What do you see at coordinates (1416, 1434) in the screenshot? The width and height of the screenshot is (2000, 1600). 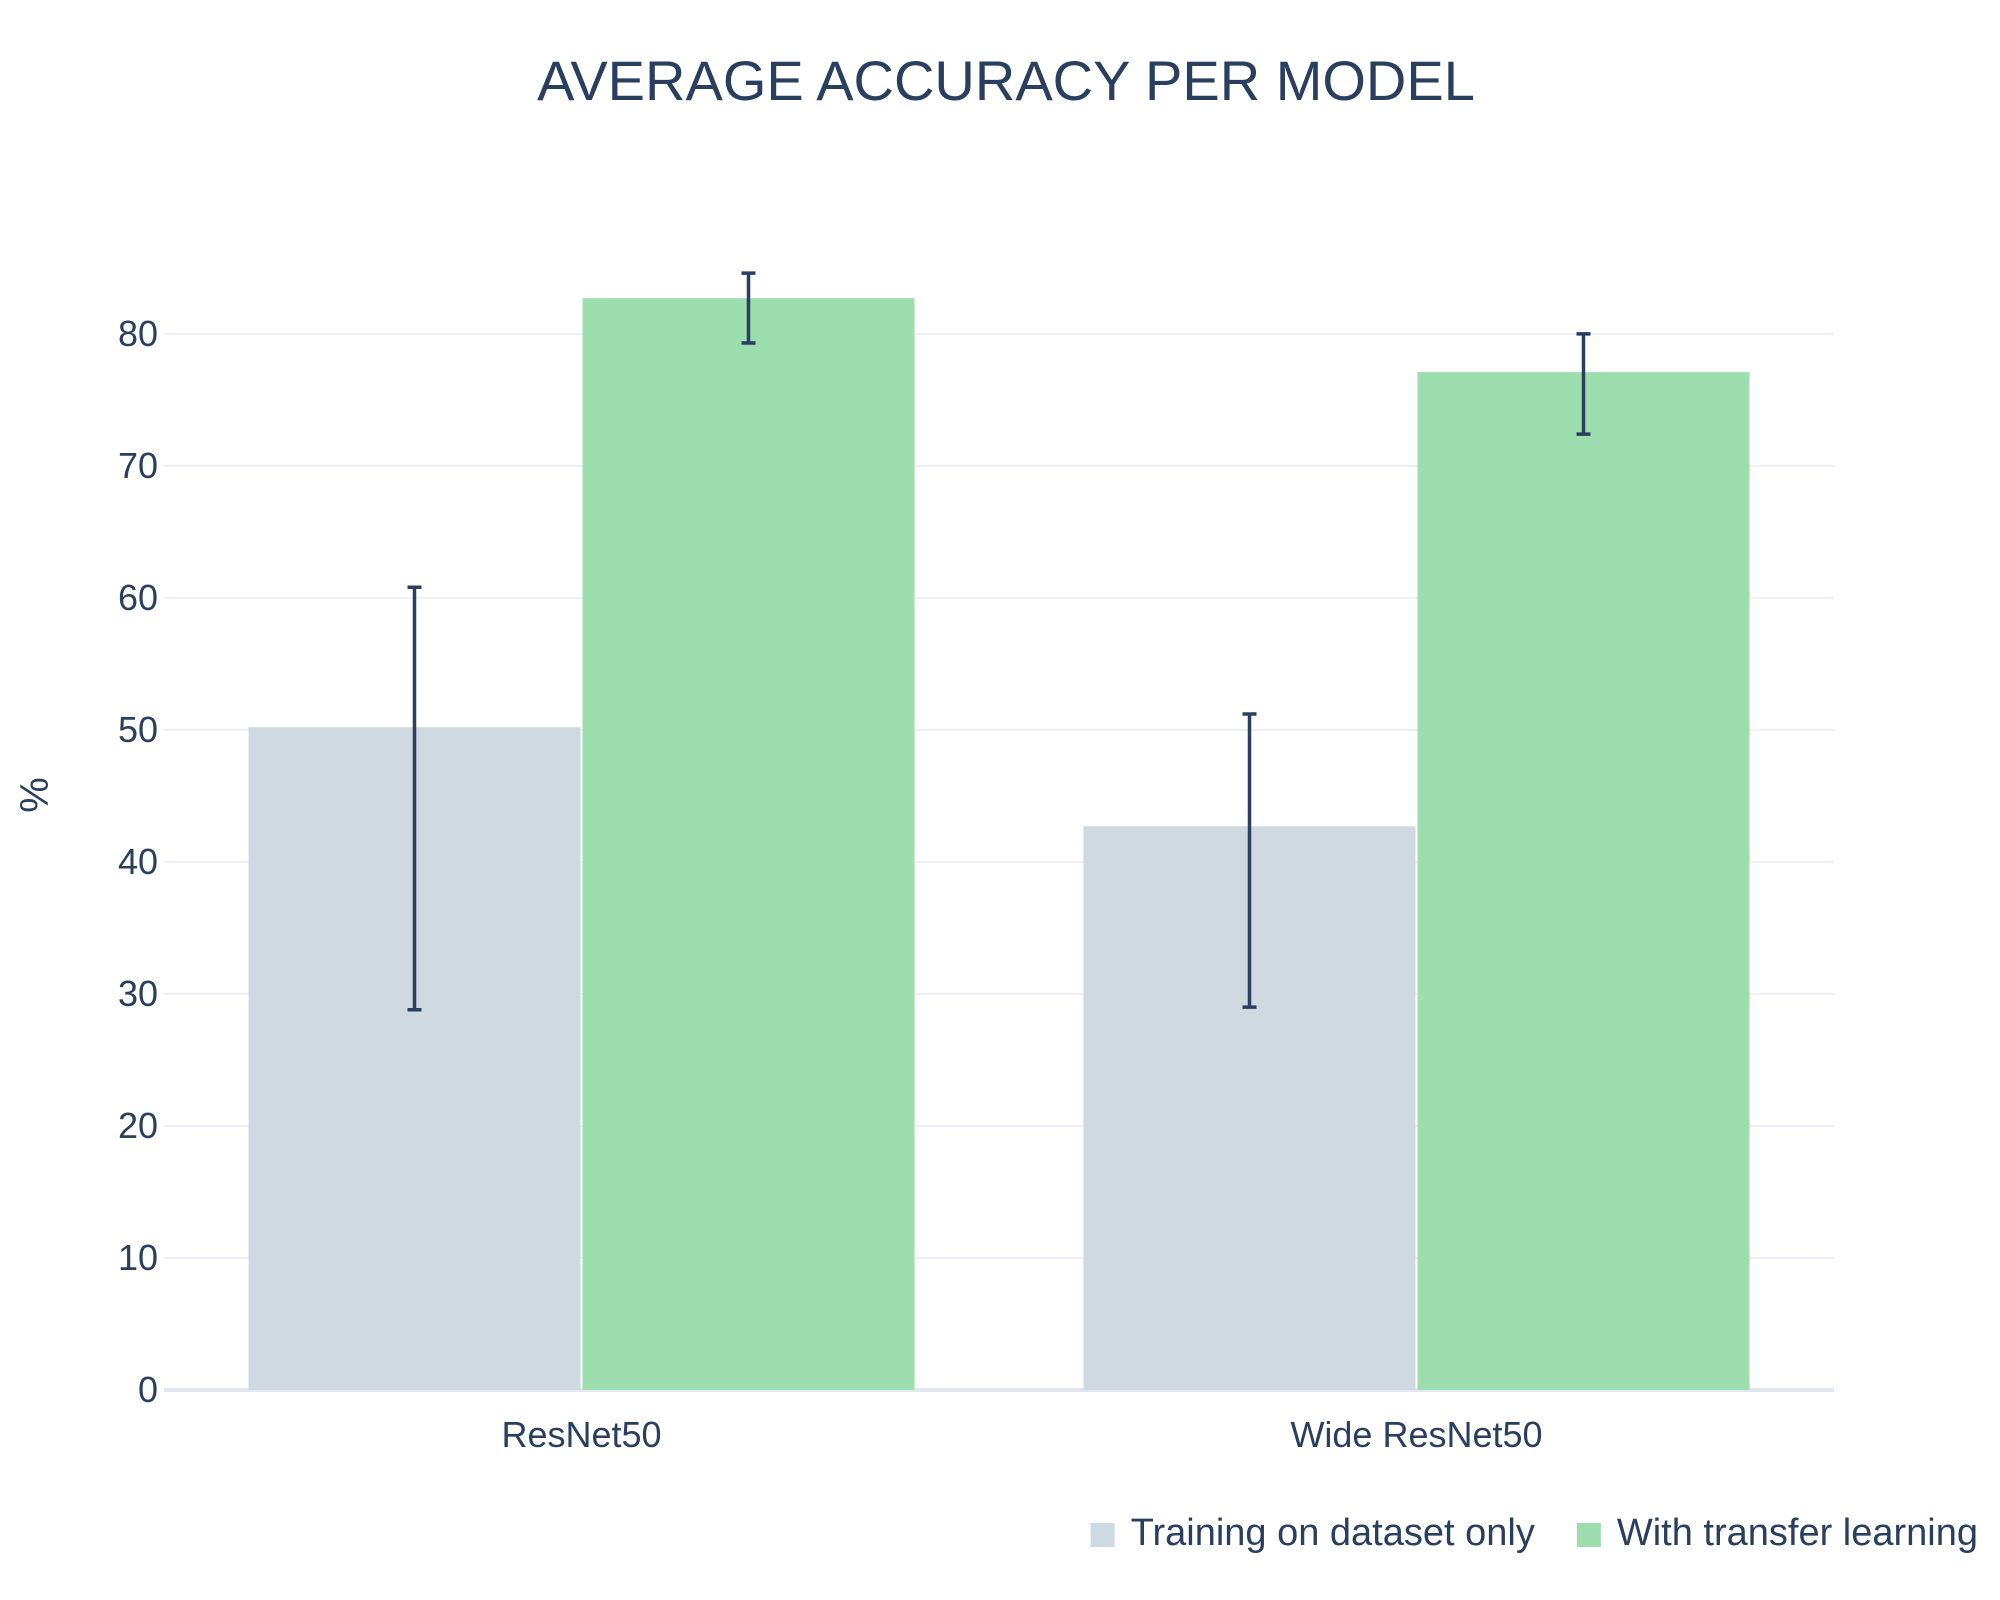 I see `x-tick-label: Wide ResNet50` at bounding box center [1416, 1434].